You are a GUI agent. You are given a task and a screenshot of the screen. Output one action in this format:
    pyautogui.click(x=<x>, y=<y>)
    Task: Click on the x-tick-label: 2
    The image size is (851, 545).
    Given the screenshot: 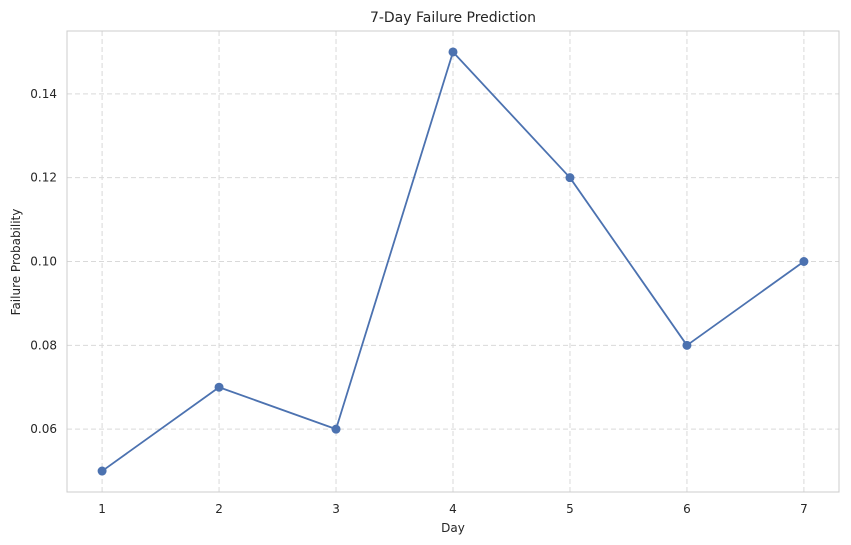 What is the action you would take?
    pyautogui.click(x=219, y=509)
    